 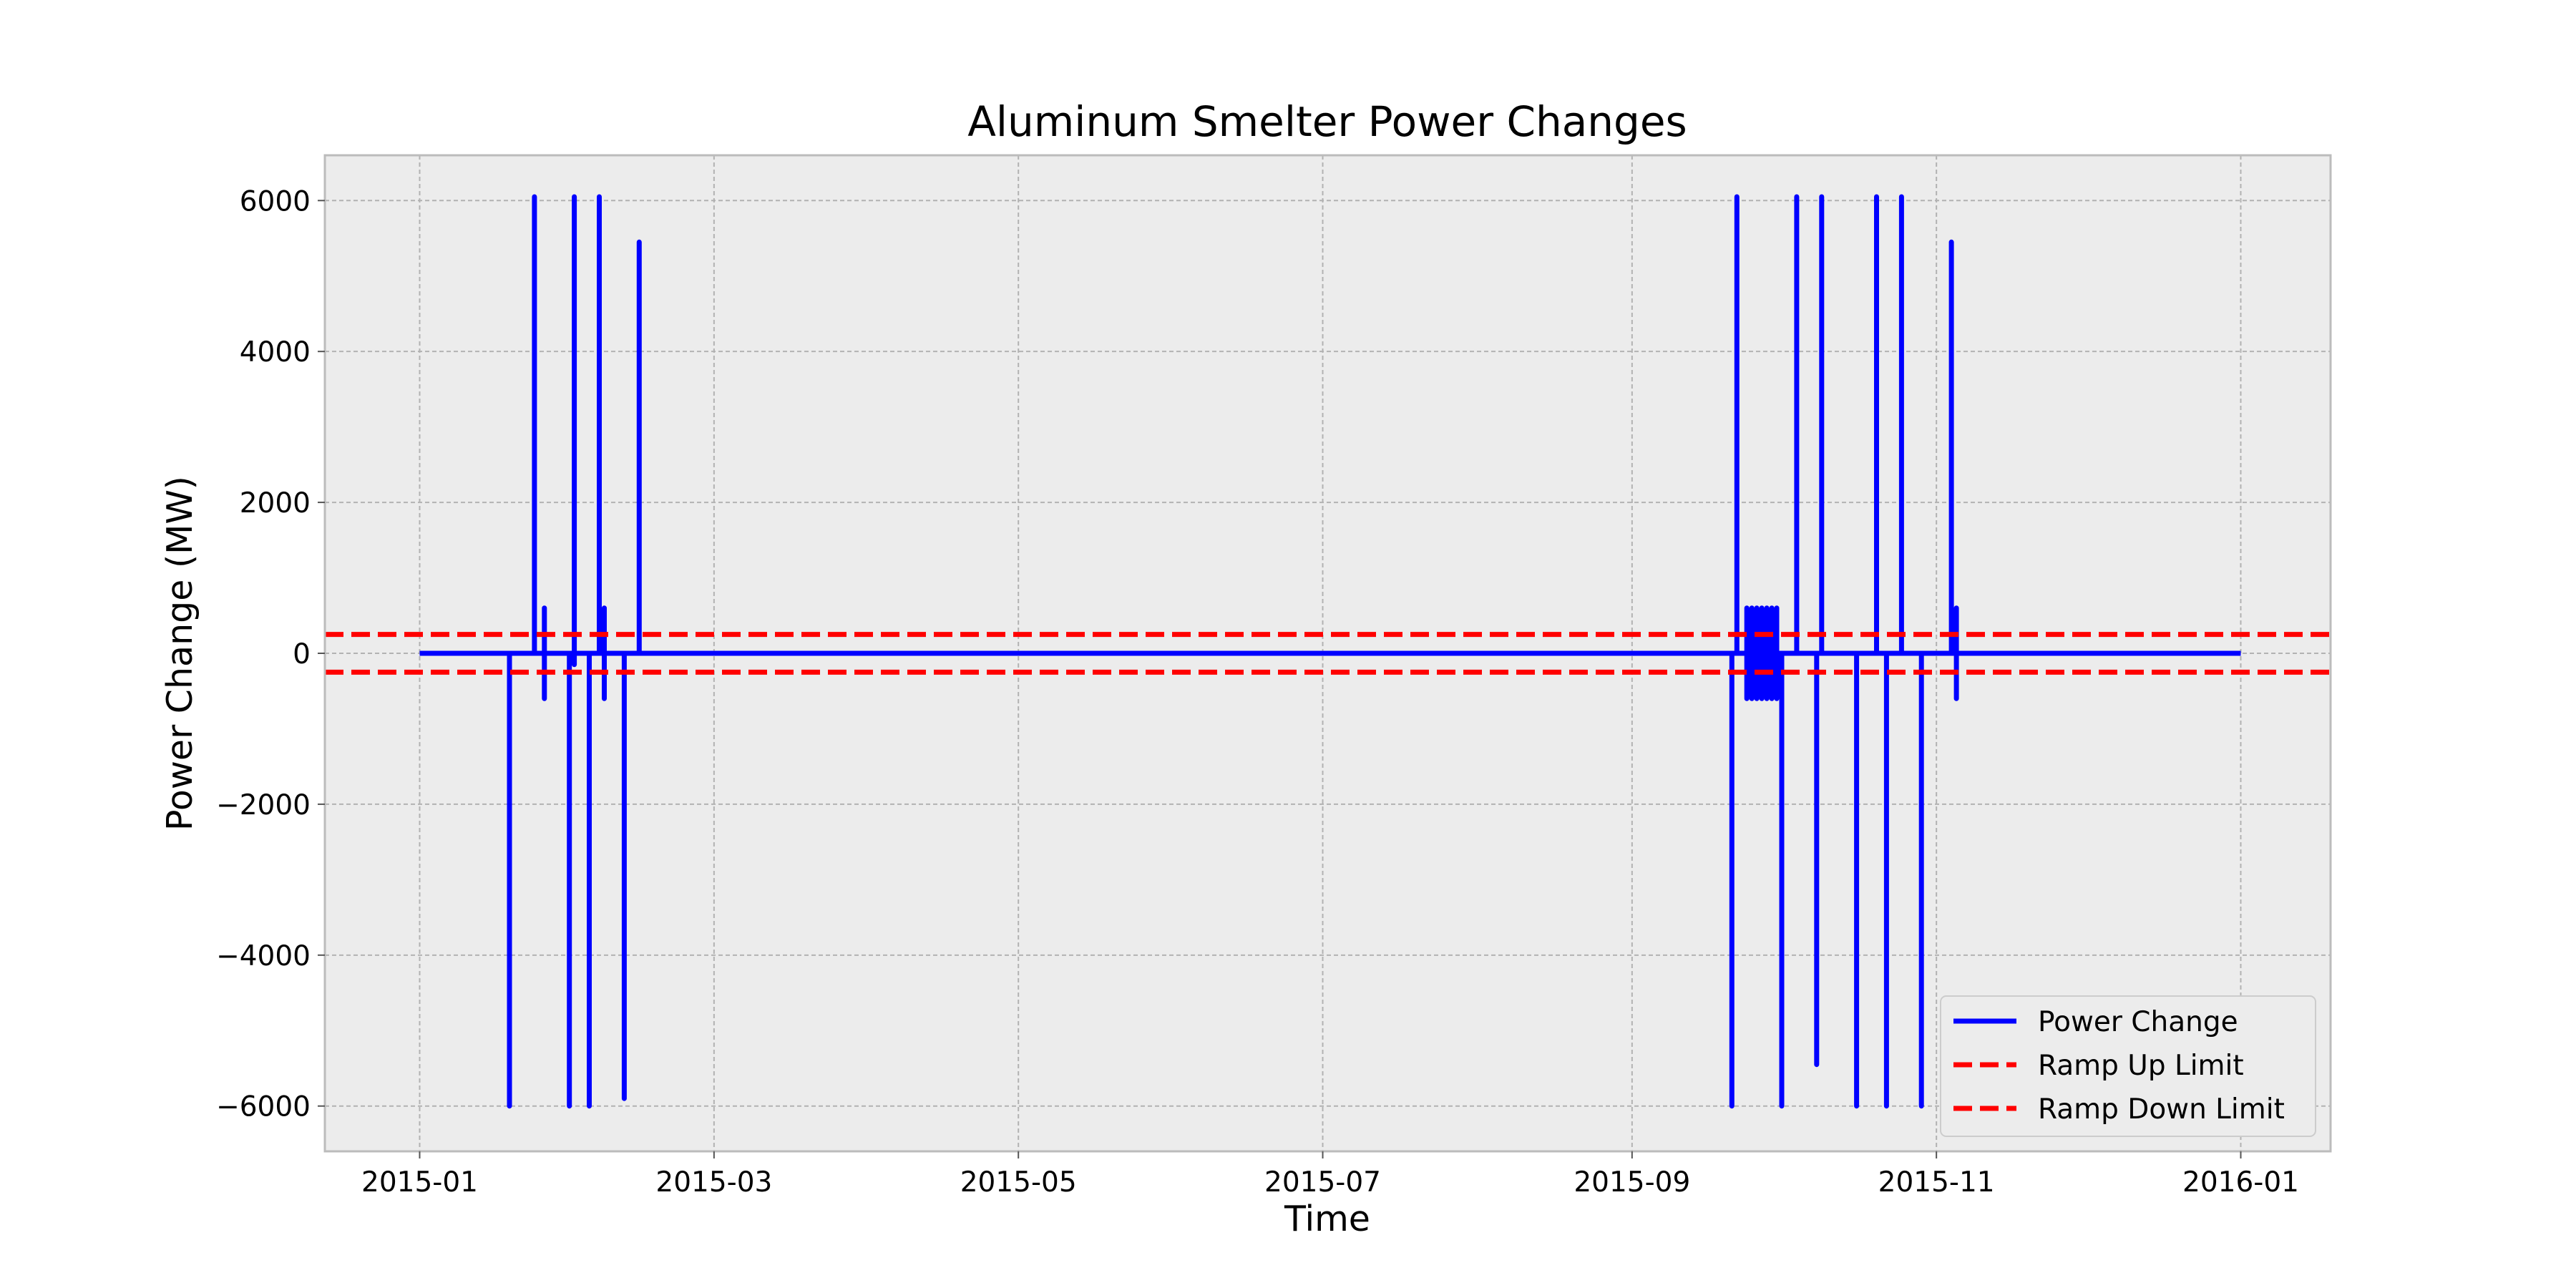 I want to click on chart-title: Aluminum Smelter Power Changes, so click(x=1327, y=122).